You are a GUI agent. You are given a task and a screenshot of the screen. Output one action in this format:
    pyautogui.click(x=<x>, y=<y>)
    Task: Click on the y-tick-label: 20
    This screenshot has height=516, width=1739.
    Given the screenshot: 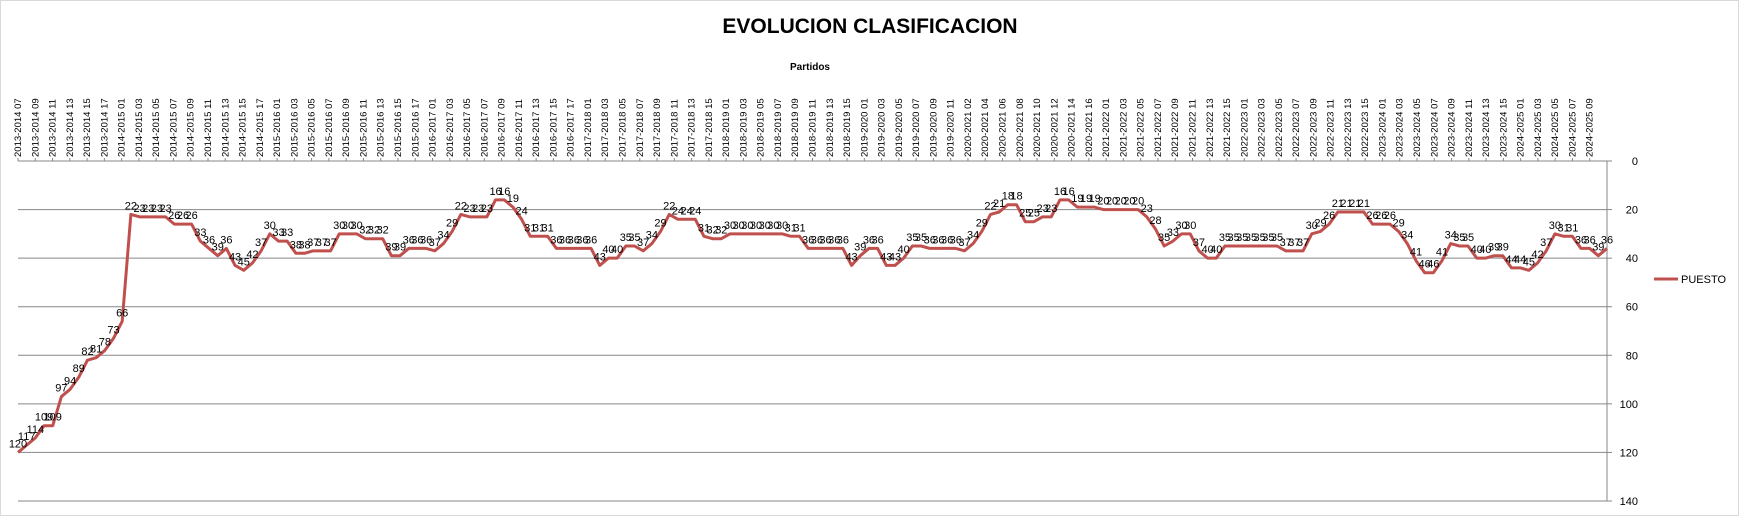 What is the action you would take?
    pyautogui.click(x=1632, y=211)
    